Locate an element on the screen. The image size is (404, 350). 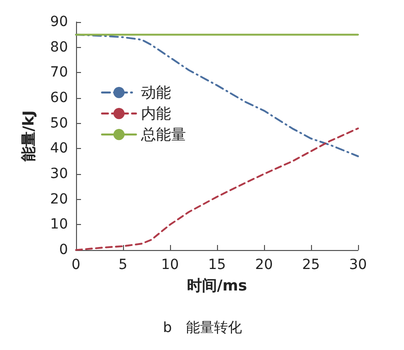
x-tick-label: 15 is located at coordinates (217, 265).